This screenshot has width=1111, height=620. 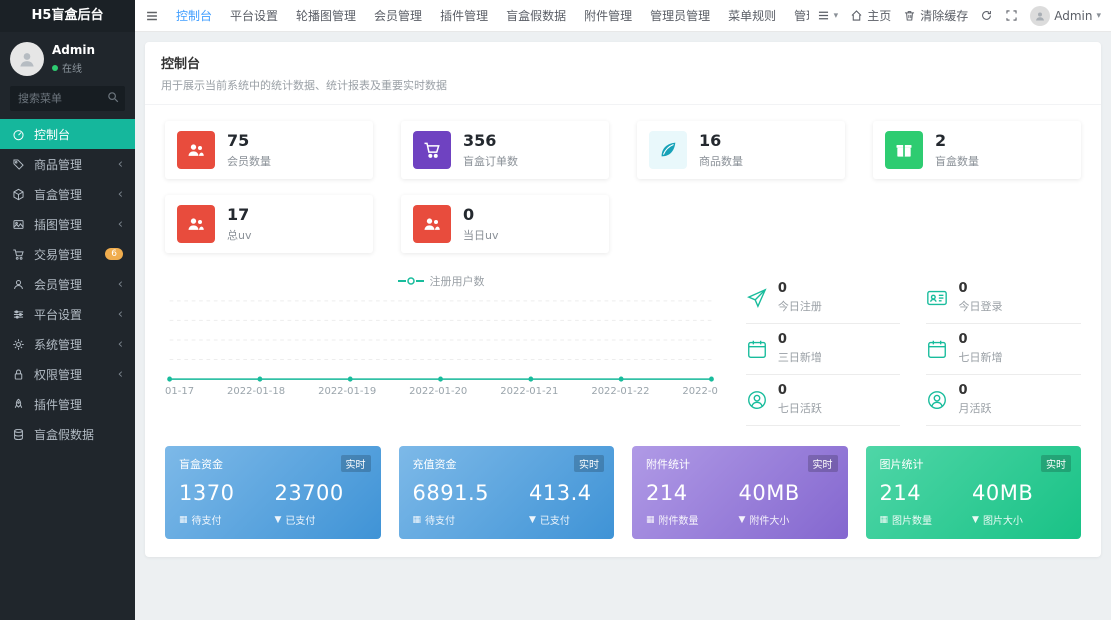 What do you see at coordinates (901, 464) in the screenshot?
I see `card-title: 图片统计` at bounding box center [901, 464].